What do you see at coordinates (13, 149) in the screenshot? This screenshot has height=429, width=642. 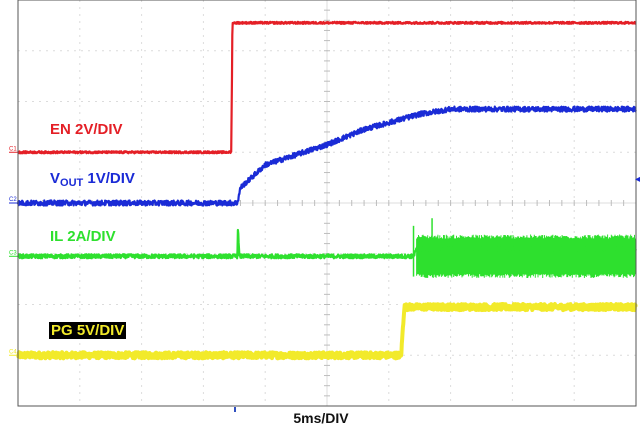 I see `c1-marker-text: C1` at bounding box center [13, 149].